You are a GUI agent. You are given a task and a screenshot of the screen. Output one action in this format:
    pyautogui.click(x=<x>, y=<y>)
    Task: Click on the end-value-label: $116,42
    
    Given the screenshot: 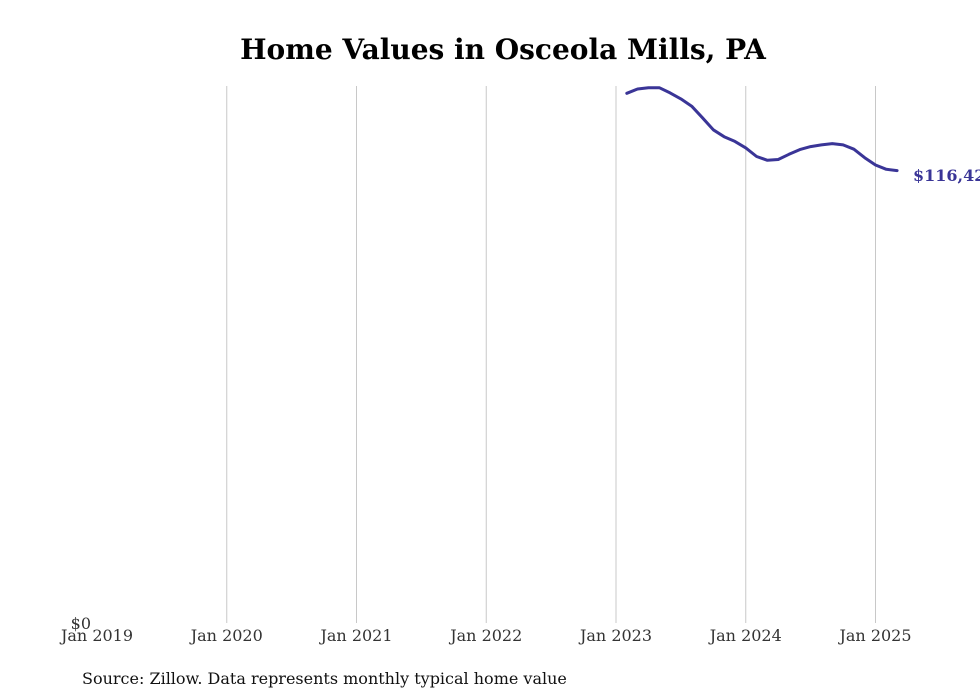 What is the action you would take?
    pyautogui.click(x=946, y=175)
    